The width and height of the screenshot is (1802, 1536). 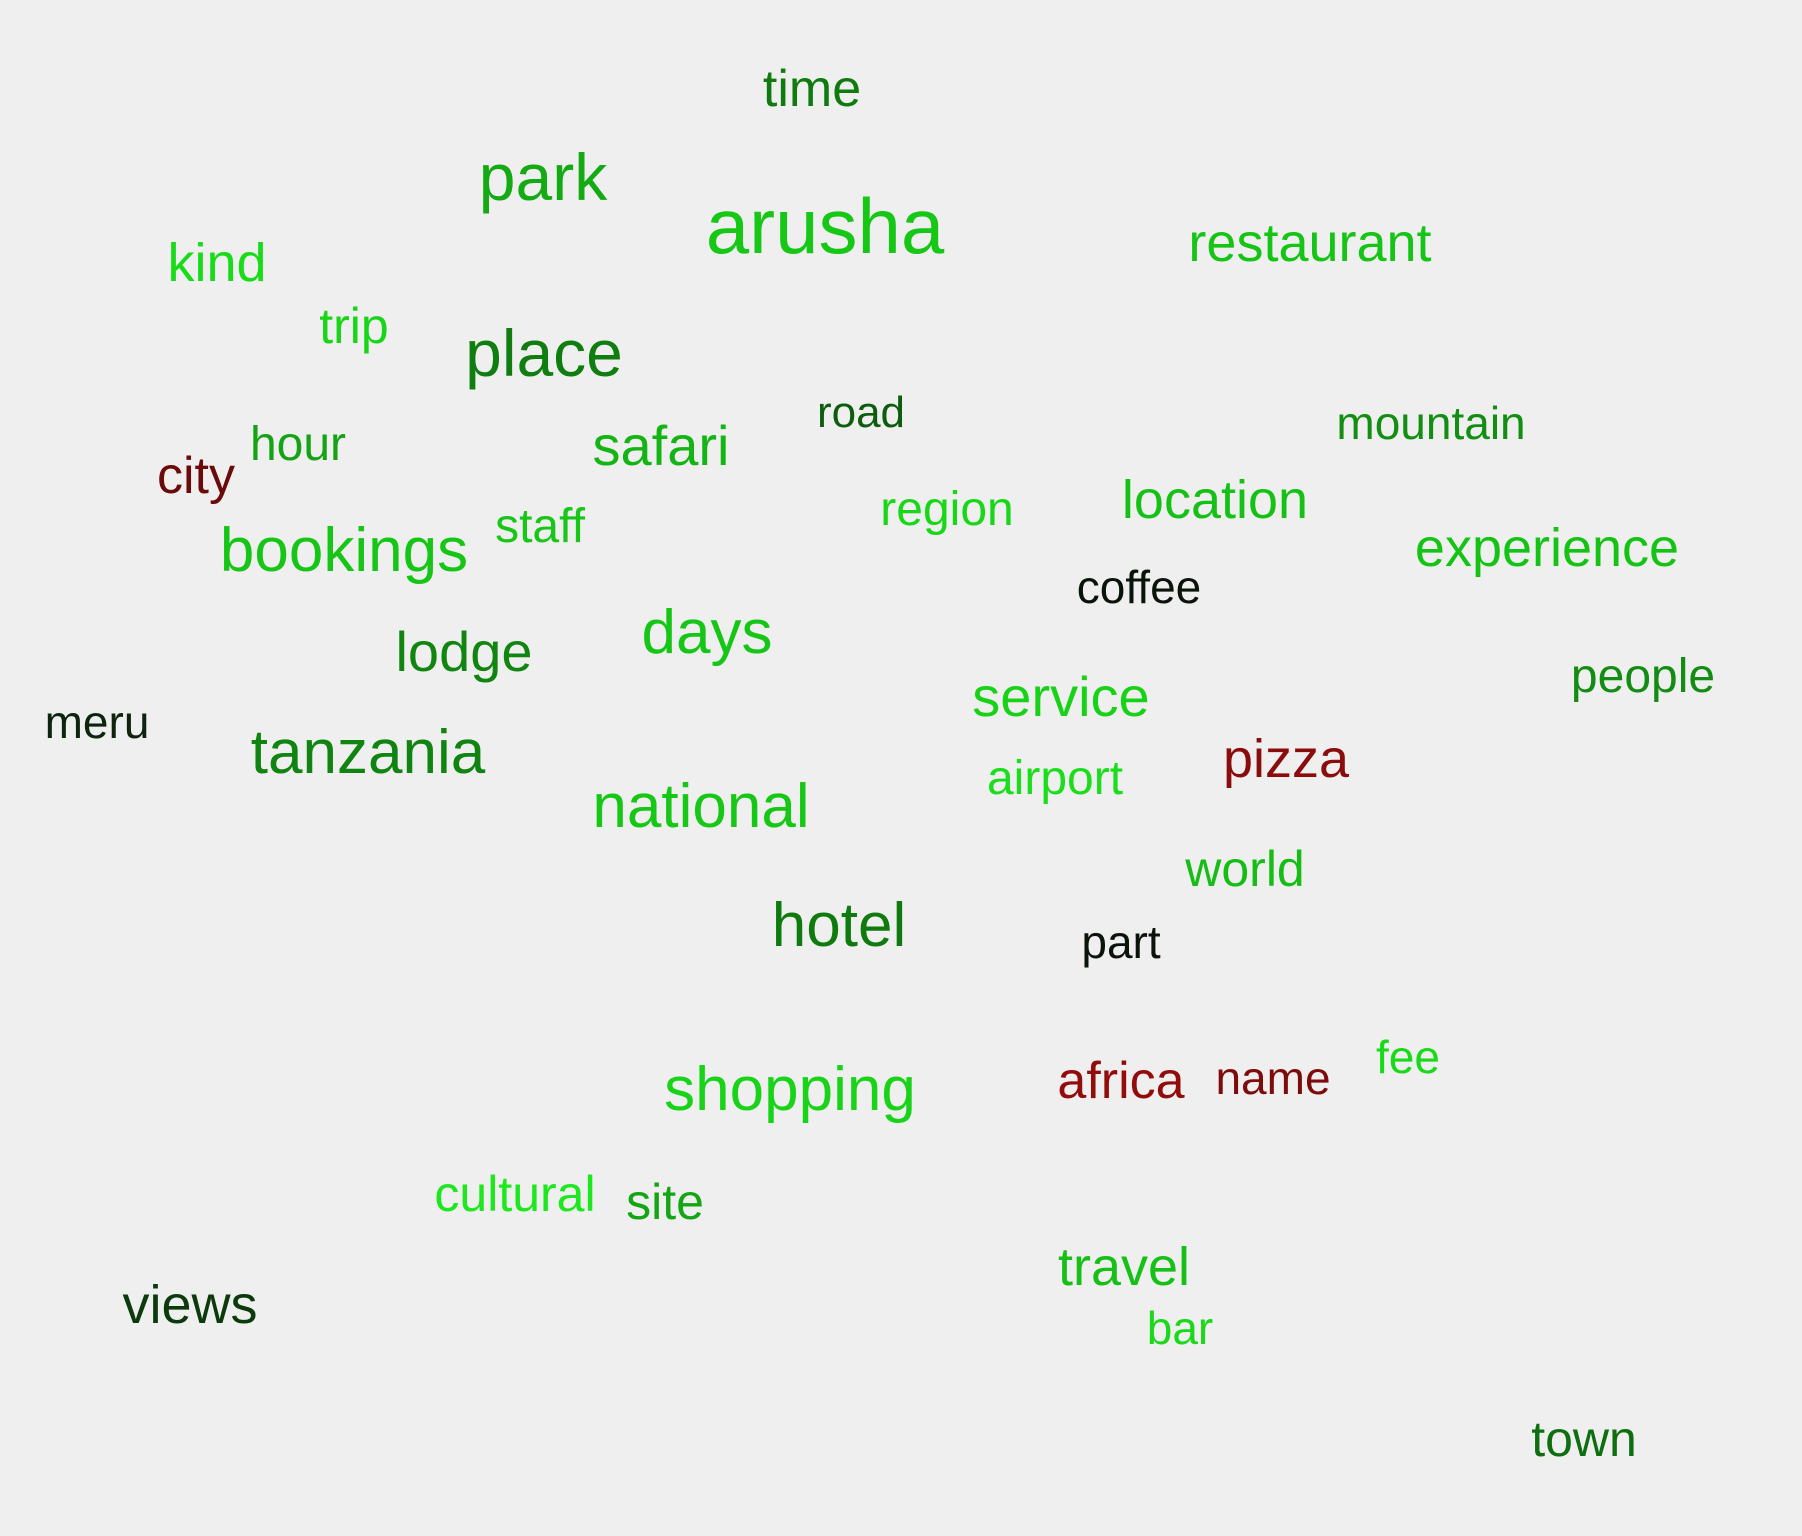 What do you see at coordinates (1215, 500) in the screenshot?
I see `word-location: location` at bounding box center [1215, 500].